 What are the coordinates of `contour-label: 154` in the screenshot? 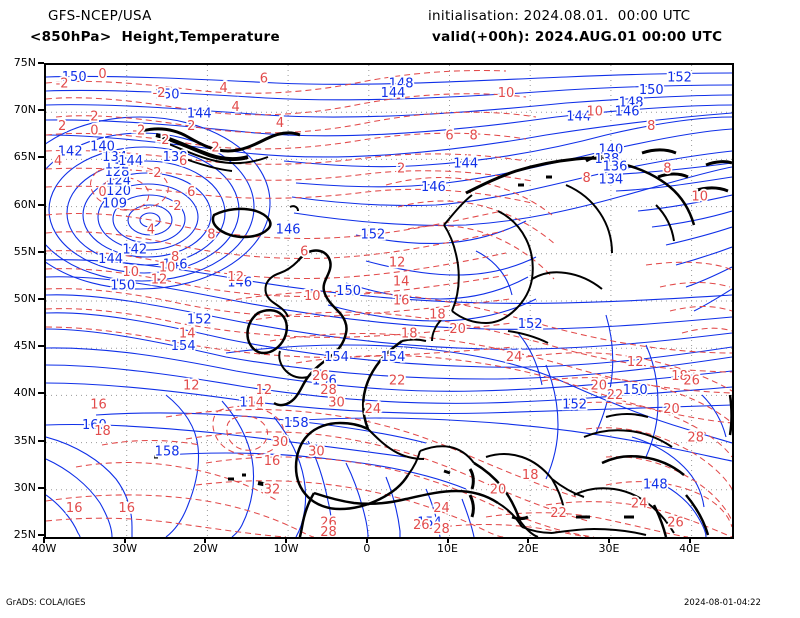 It's located at (393, 357).